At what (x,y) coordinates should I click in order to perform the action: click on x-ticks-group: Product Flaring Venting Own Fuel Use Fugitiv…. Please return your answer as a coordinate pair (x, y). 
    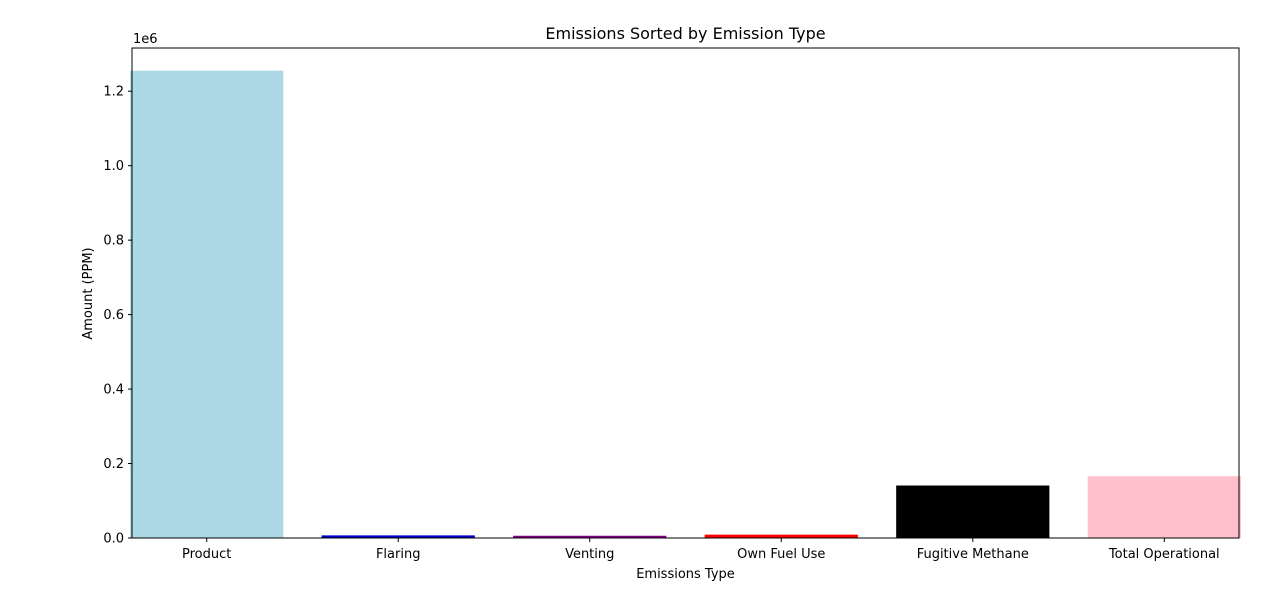
    Looking at the image, I should click on (701, 550).